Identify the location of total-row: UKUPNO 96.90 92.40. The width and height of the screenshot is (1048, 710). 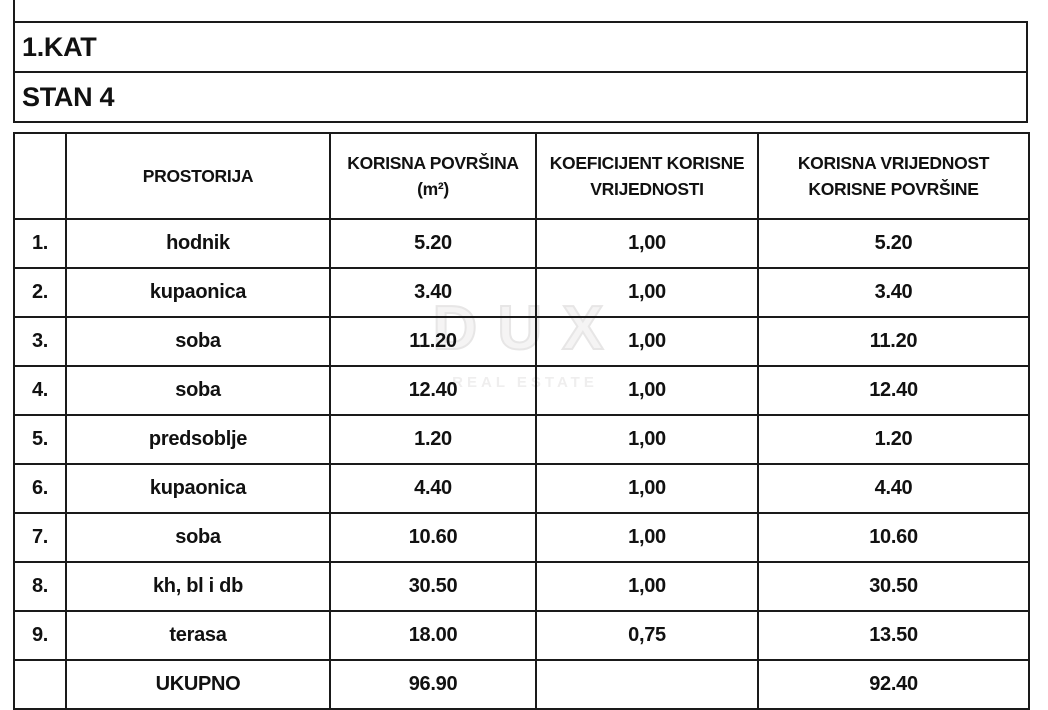
(521, 684).